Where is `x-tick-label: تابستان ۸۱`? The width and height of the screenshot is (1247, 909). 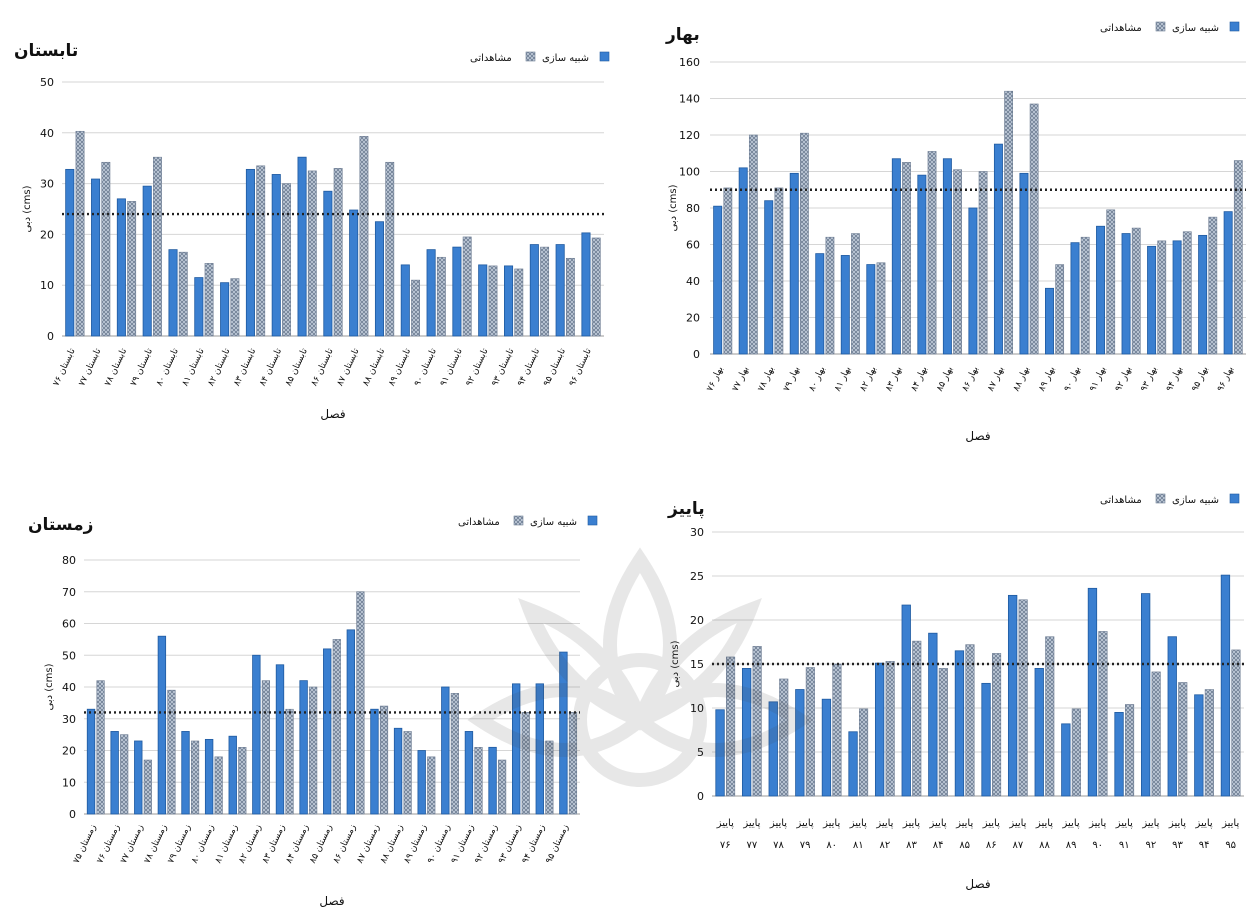
x-tick-label: تابستان ۸۱ is located at coordinates (194, 367).